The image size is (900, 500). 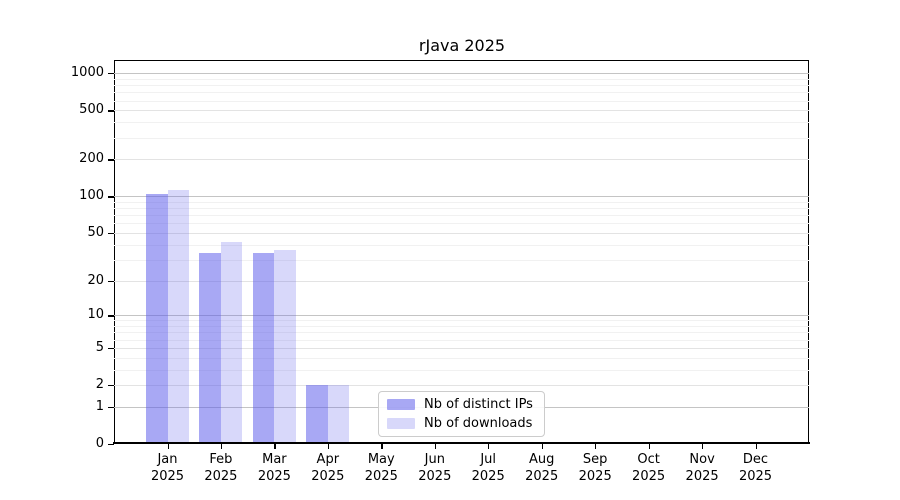 What do you see at coordinates (595, 468) in the screenshot?
I see `x-tick-label: Sep 2025` at bounding box center [595, 468].